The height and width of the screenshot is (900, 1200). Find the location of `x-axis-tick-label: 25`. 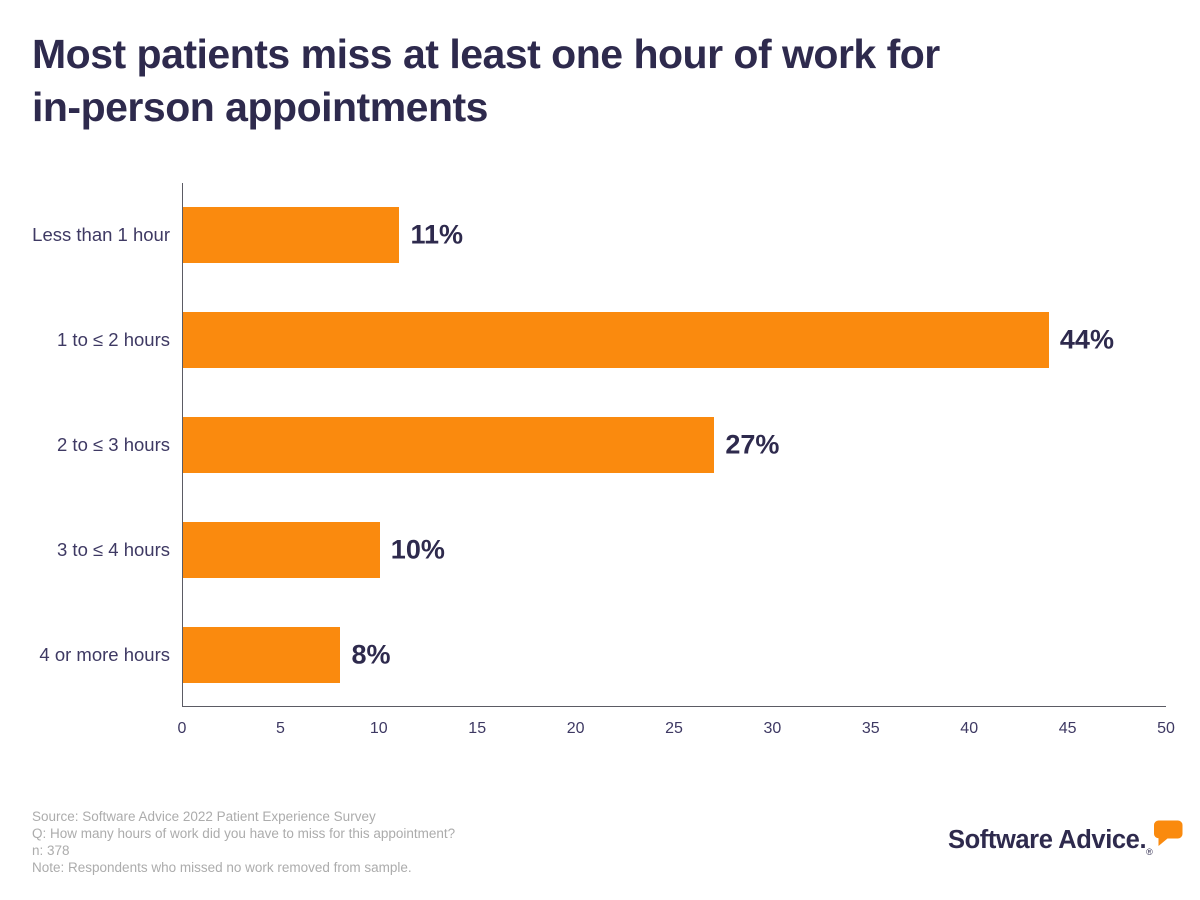

x-axis-tick-label: 25 is located at coordinates (674, 728).